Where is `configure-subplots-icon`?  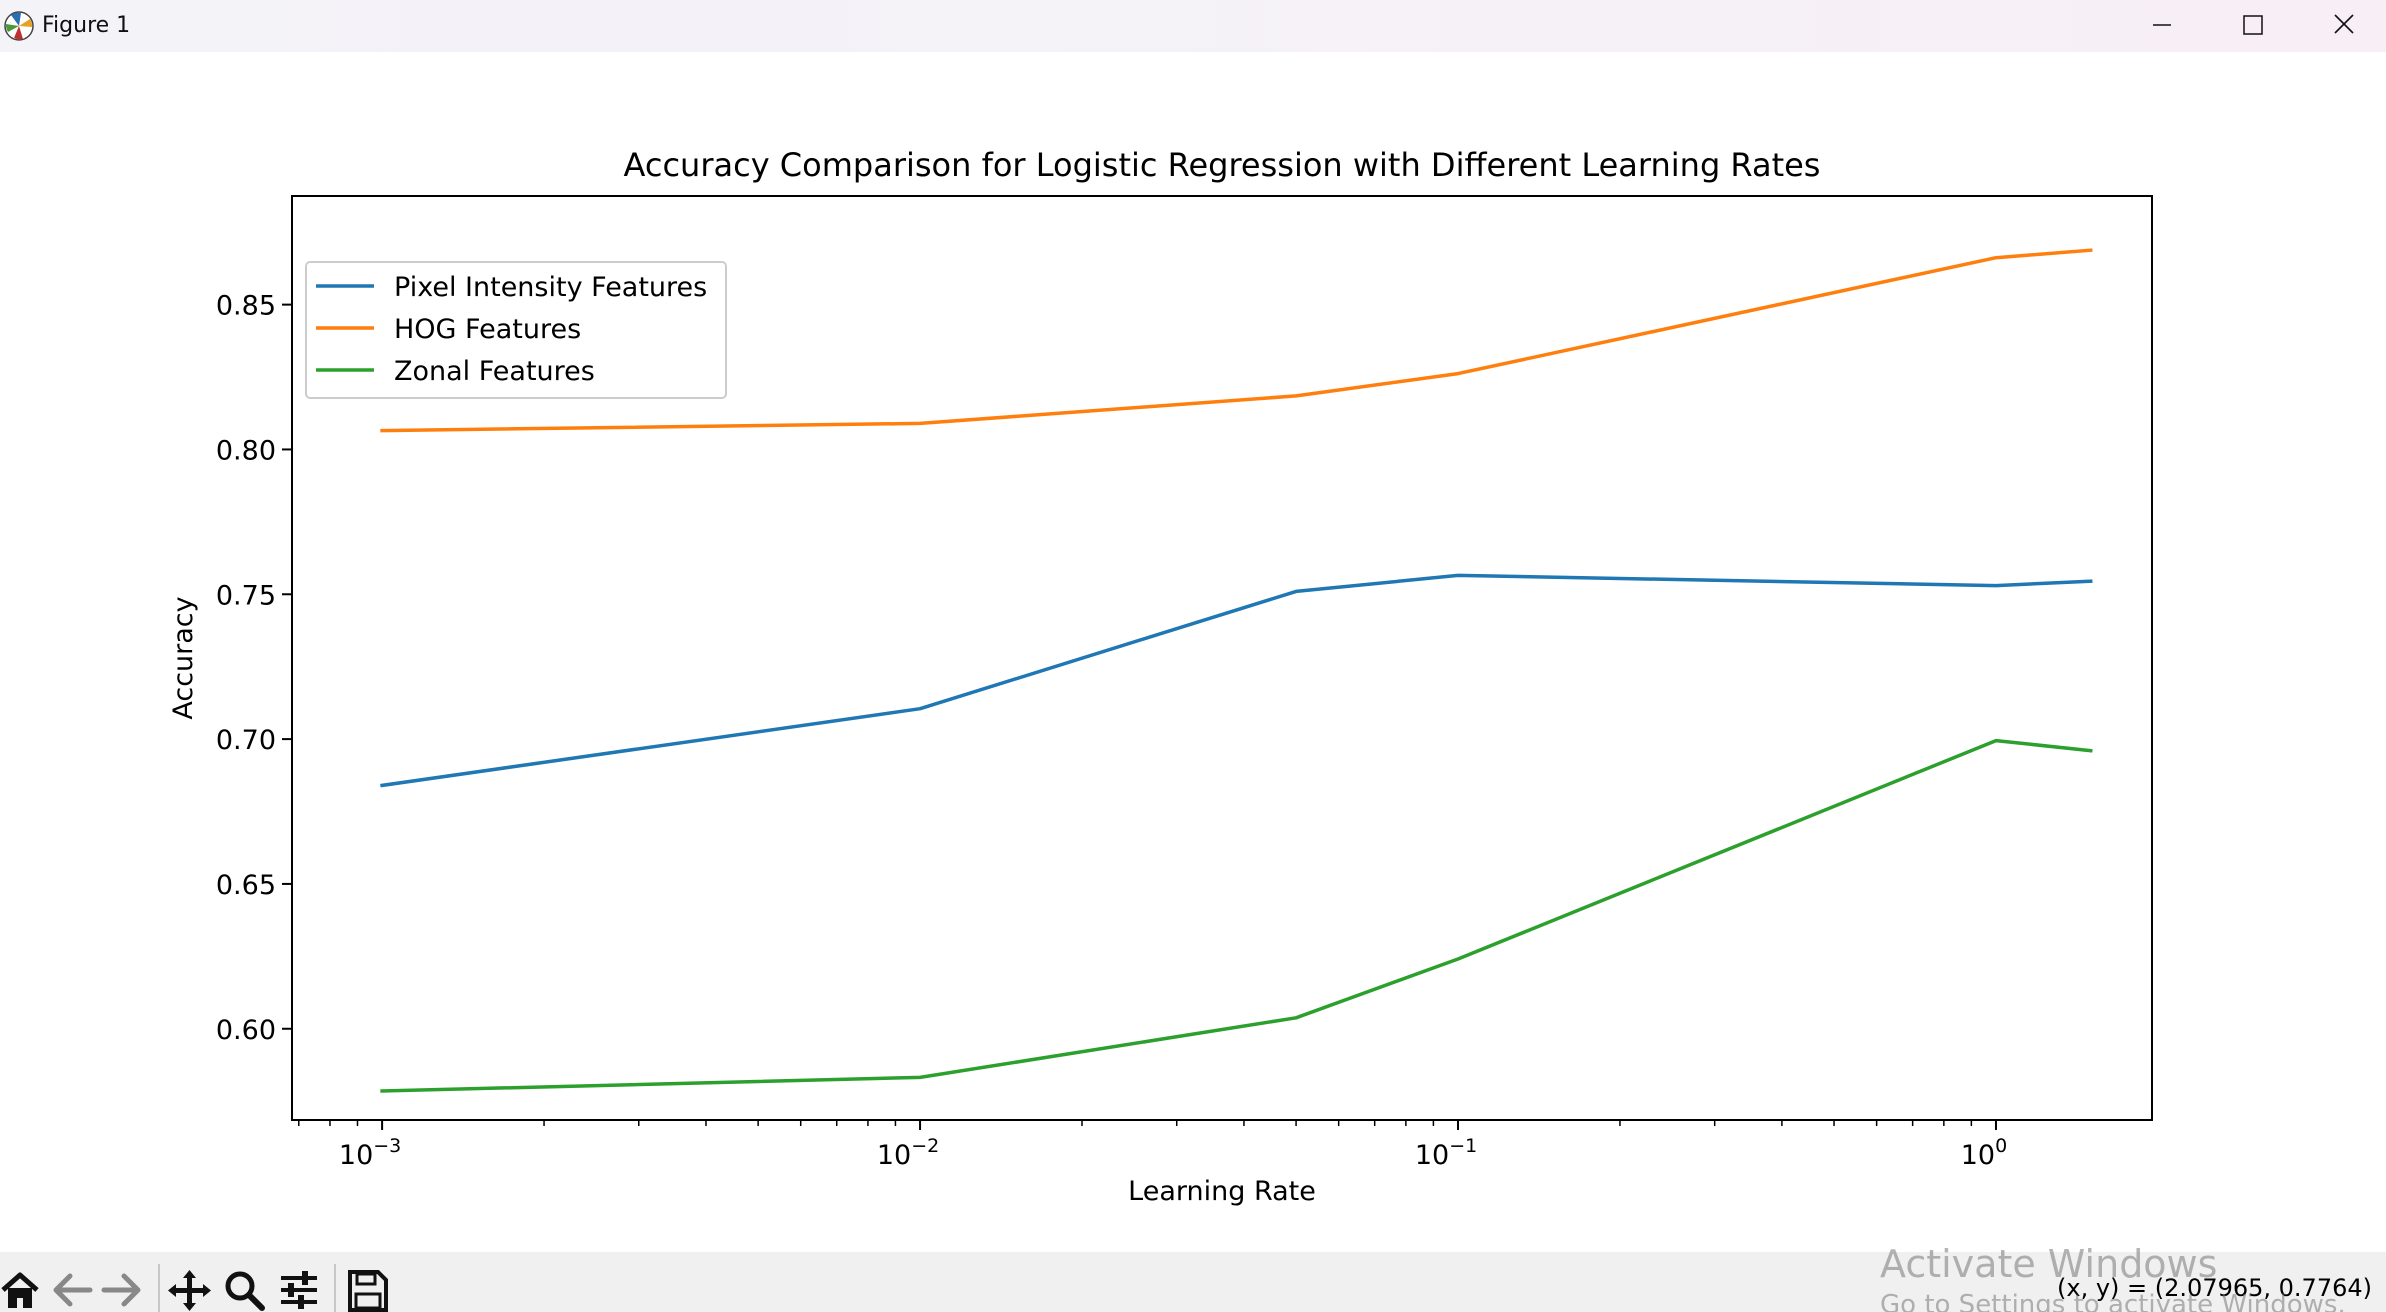 configure-subplots-icon is located at coordinates (299, 1290).